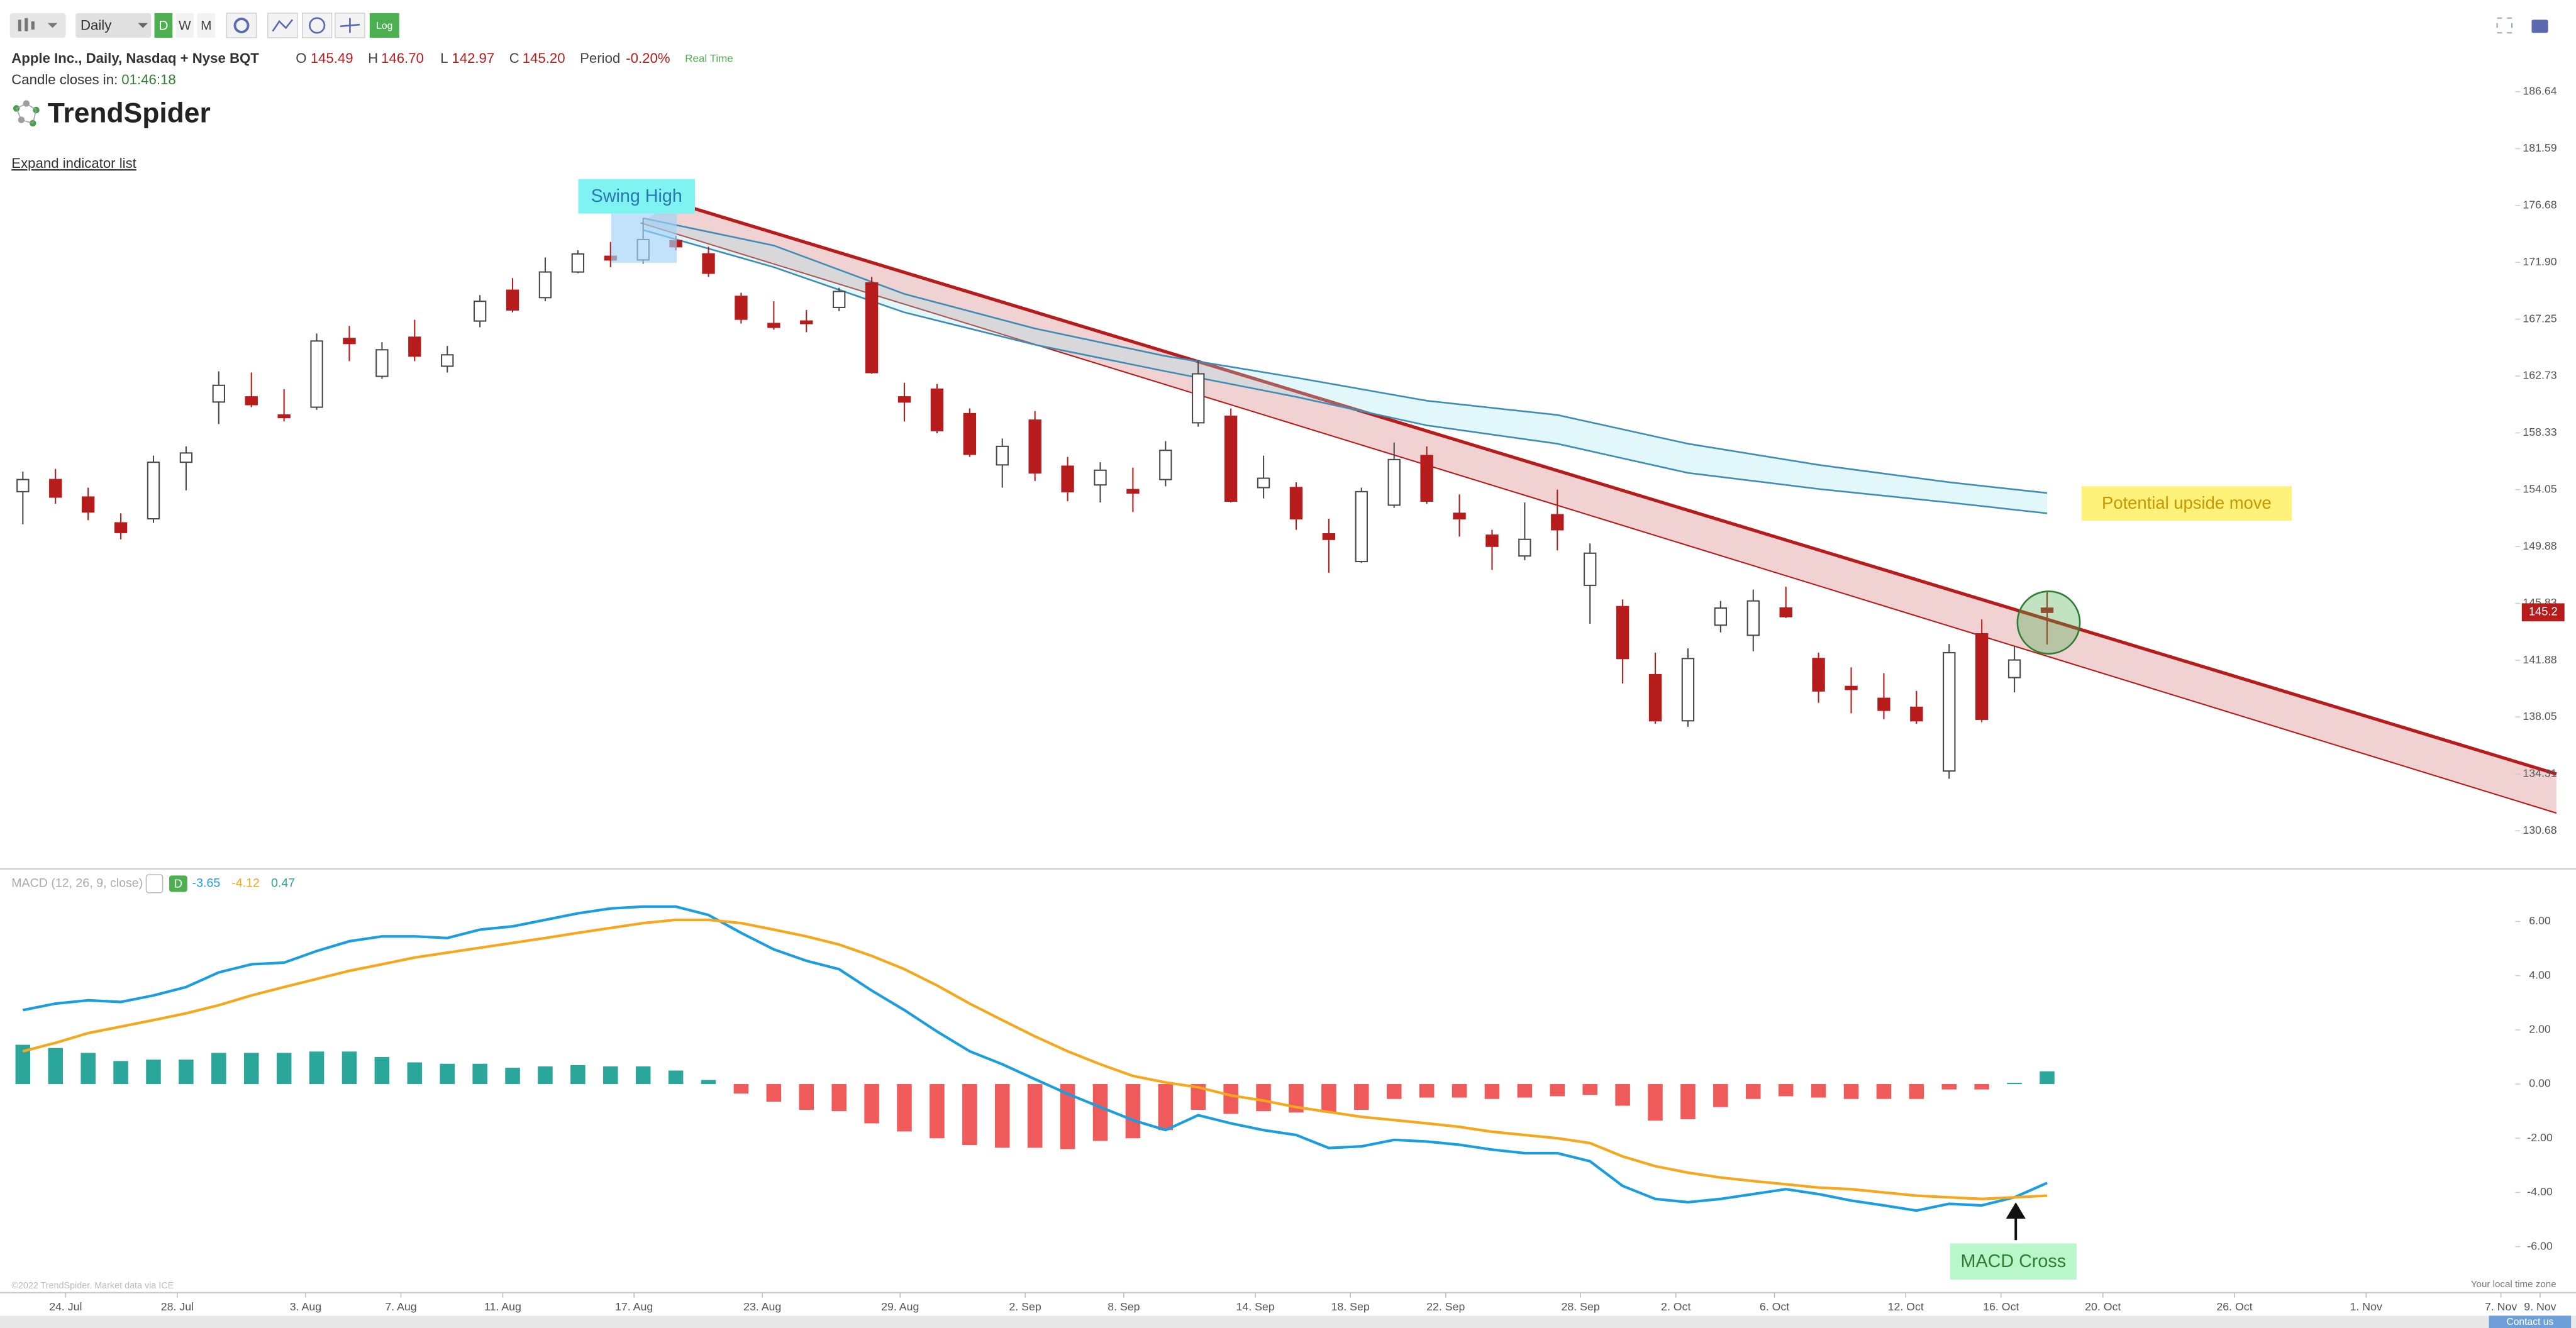 The width and height of the screenshot is (2576, 1328). Describe the element at coordinates (64, 79) in the screenshot. I see `countdown-label: Candle closes in:` at that location.